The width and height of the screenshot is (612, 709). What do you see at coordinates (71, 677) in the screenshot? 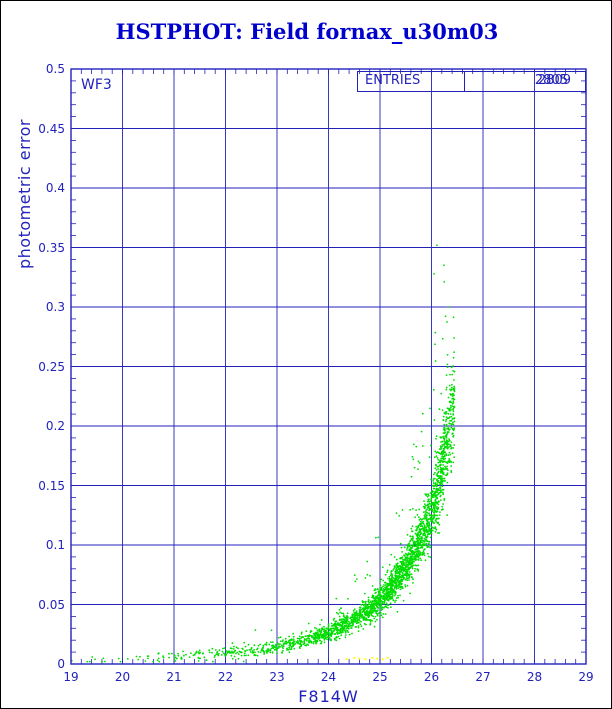
I see `x-tick-label: 19` at bounding box center [71, 677].